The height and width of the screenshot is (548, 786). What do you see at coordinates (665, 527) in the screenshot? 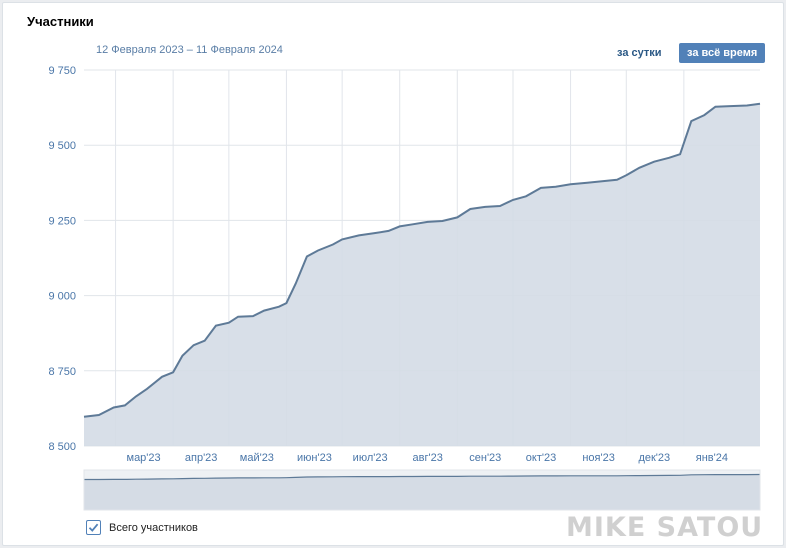
I see `watermark: MIKE SATOU` at bounding box center [665, 527].